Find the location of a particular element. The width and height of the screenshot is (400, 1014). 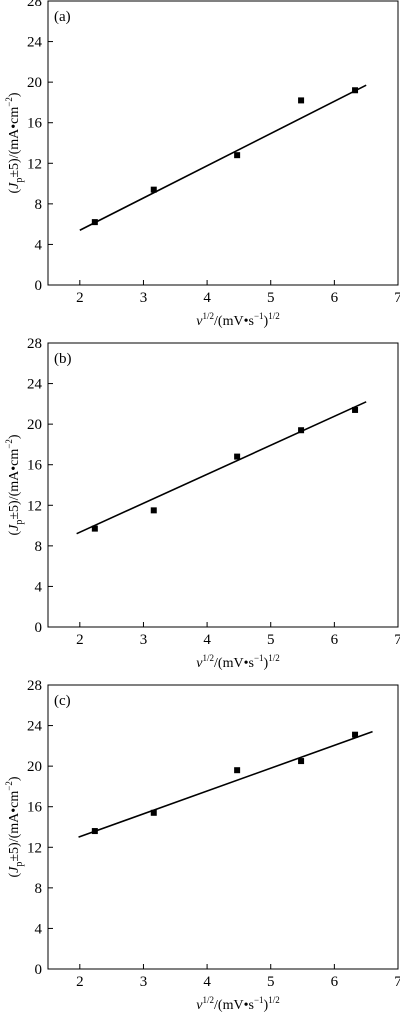

panel-label: (b) is located at coordinates (63, 359).